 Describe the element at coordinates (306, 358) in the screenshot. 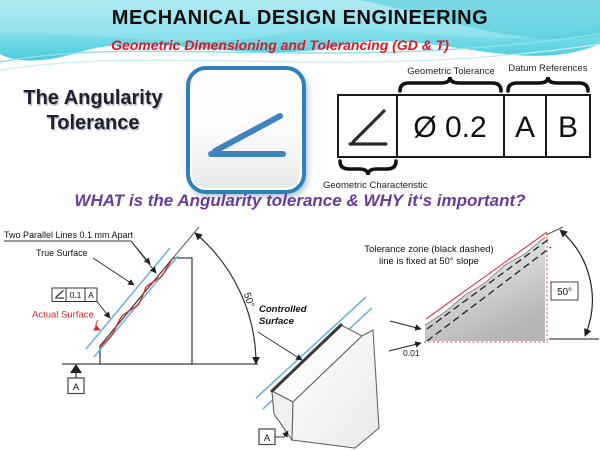

I see `controlled-surface-edge` at that location.